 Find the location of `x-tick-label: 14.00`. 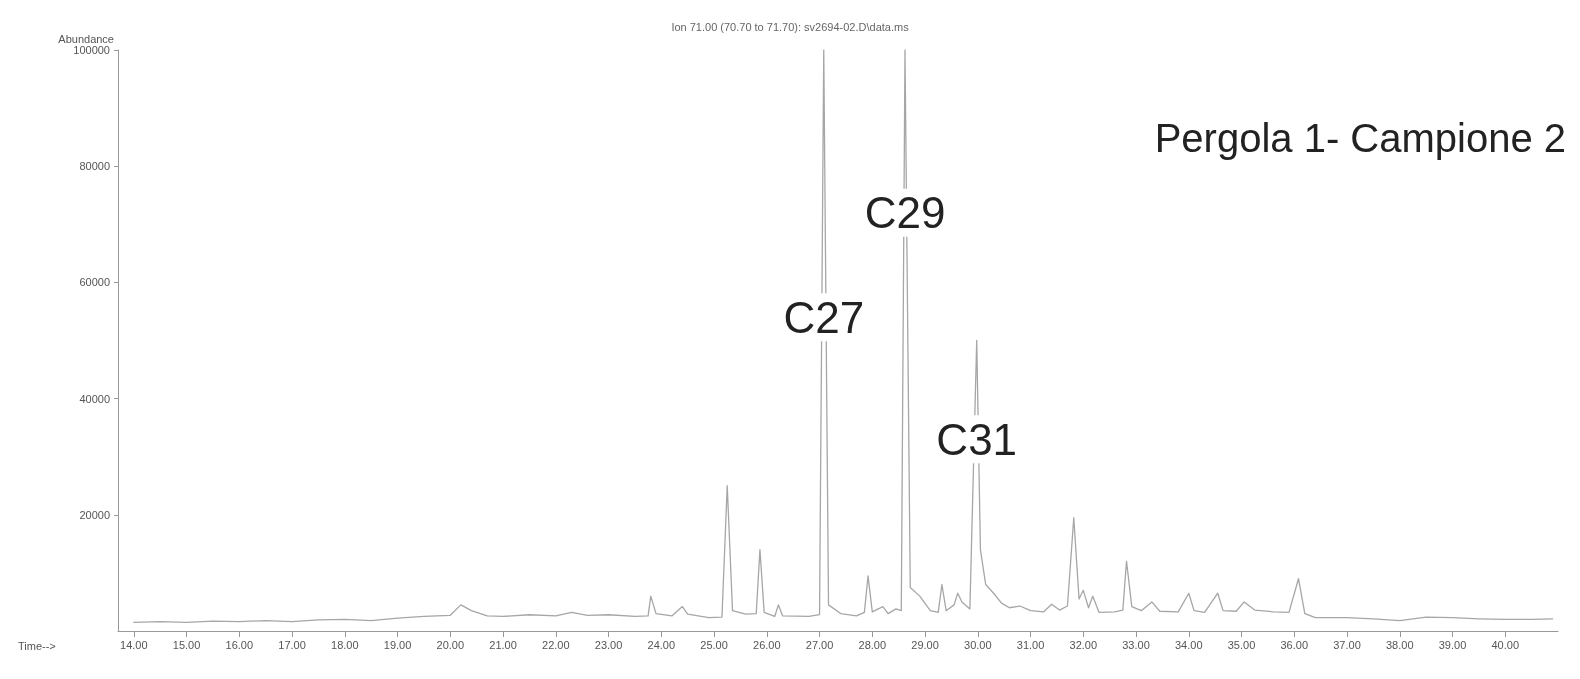

x-tick-label: 14.00 is located at coordinates (134, 644).